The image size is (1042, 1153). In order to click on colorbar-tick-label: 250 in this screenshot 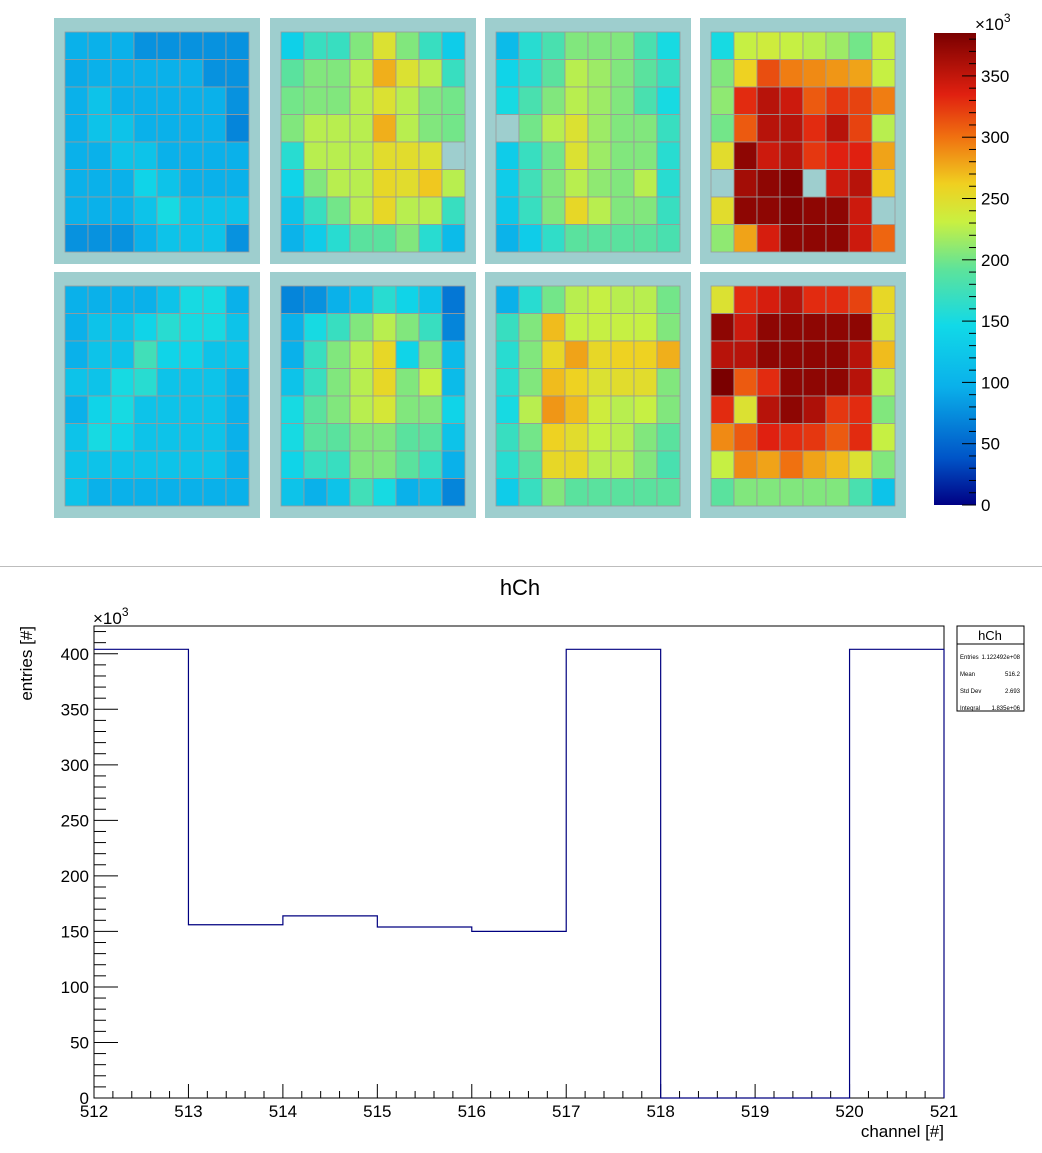, I will do `click(995, 199)`.